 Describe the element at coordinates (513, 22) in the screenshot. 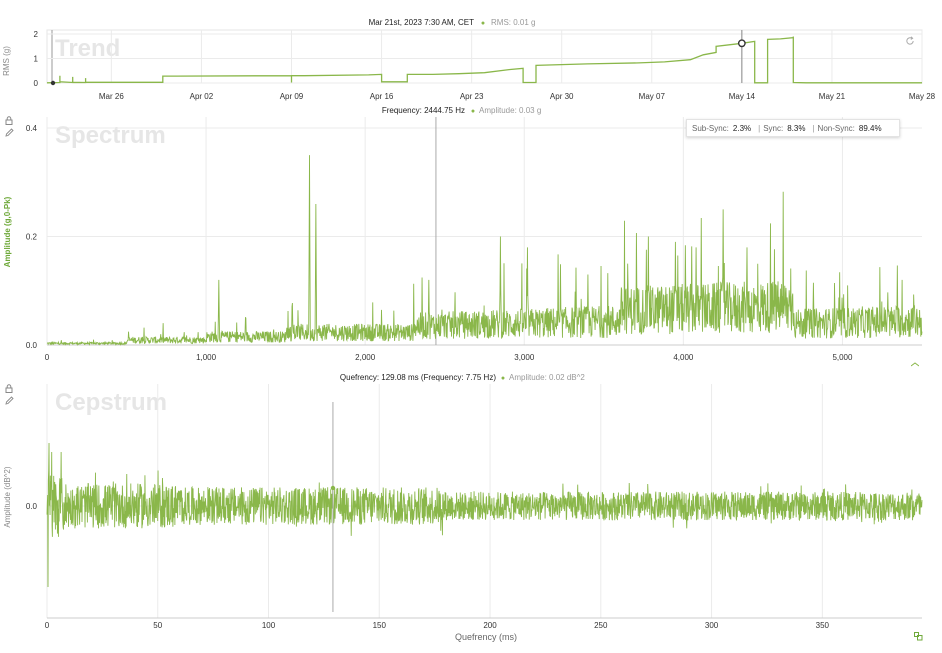

I see `trend-cursor-value: RMS: 0.01 g` at that location.